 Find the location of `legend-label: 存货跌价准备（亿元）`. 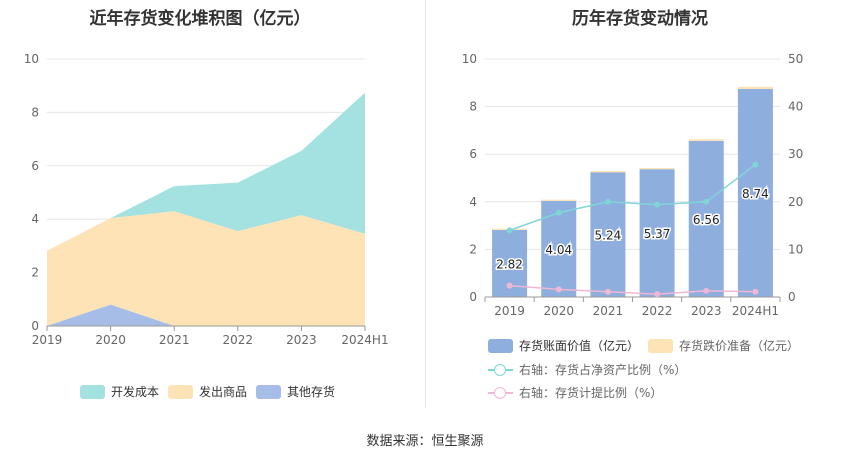

legend-label: 存货跌价准备（亿元） is located at coordinates (739, 346).